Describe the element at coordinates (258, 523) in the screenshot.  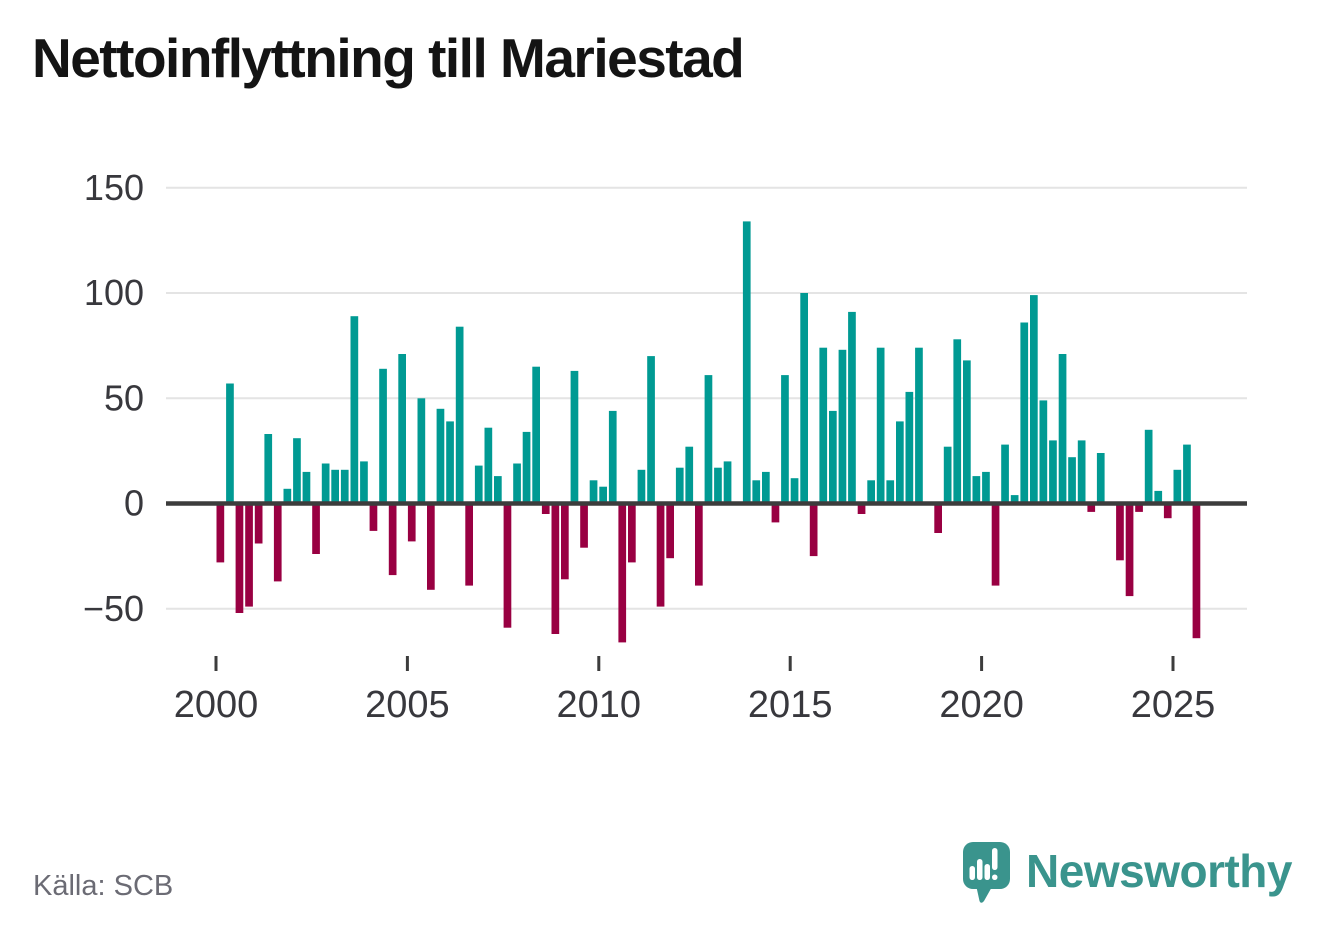
I see `bar-2001Q1` at that location.